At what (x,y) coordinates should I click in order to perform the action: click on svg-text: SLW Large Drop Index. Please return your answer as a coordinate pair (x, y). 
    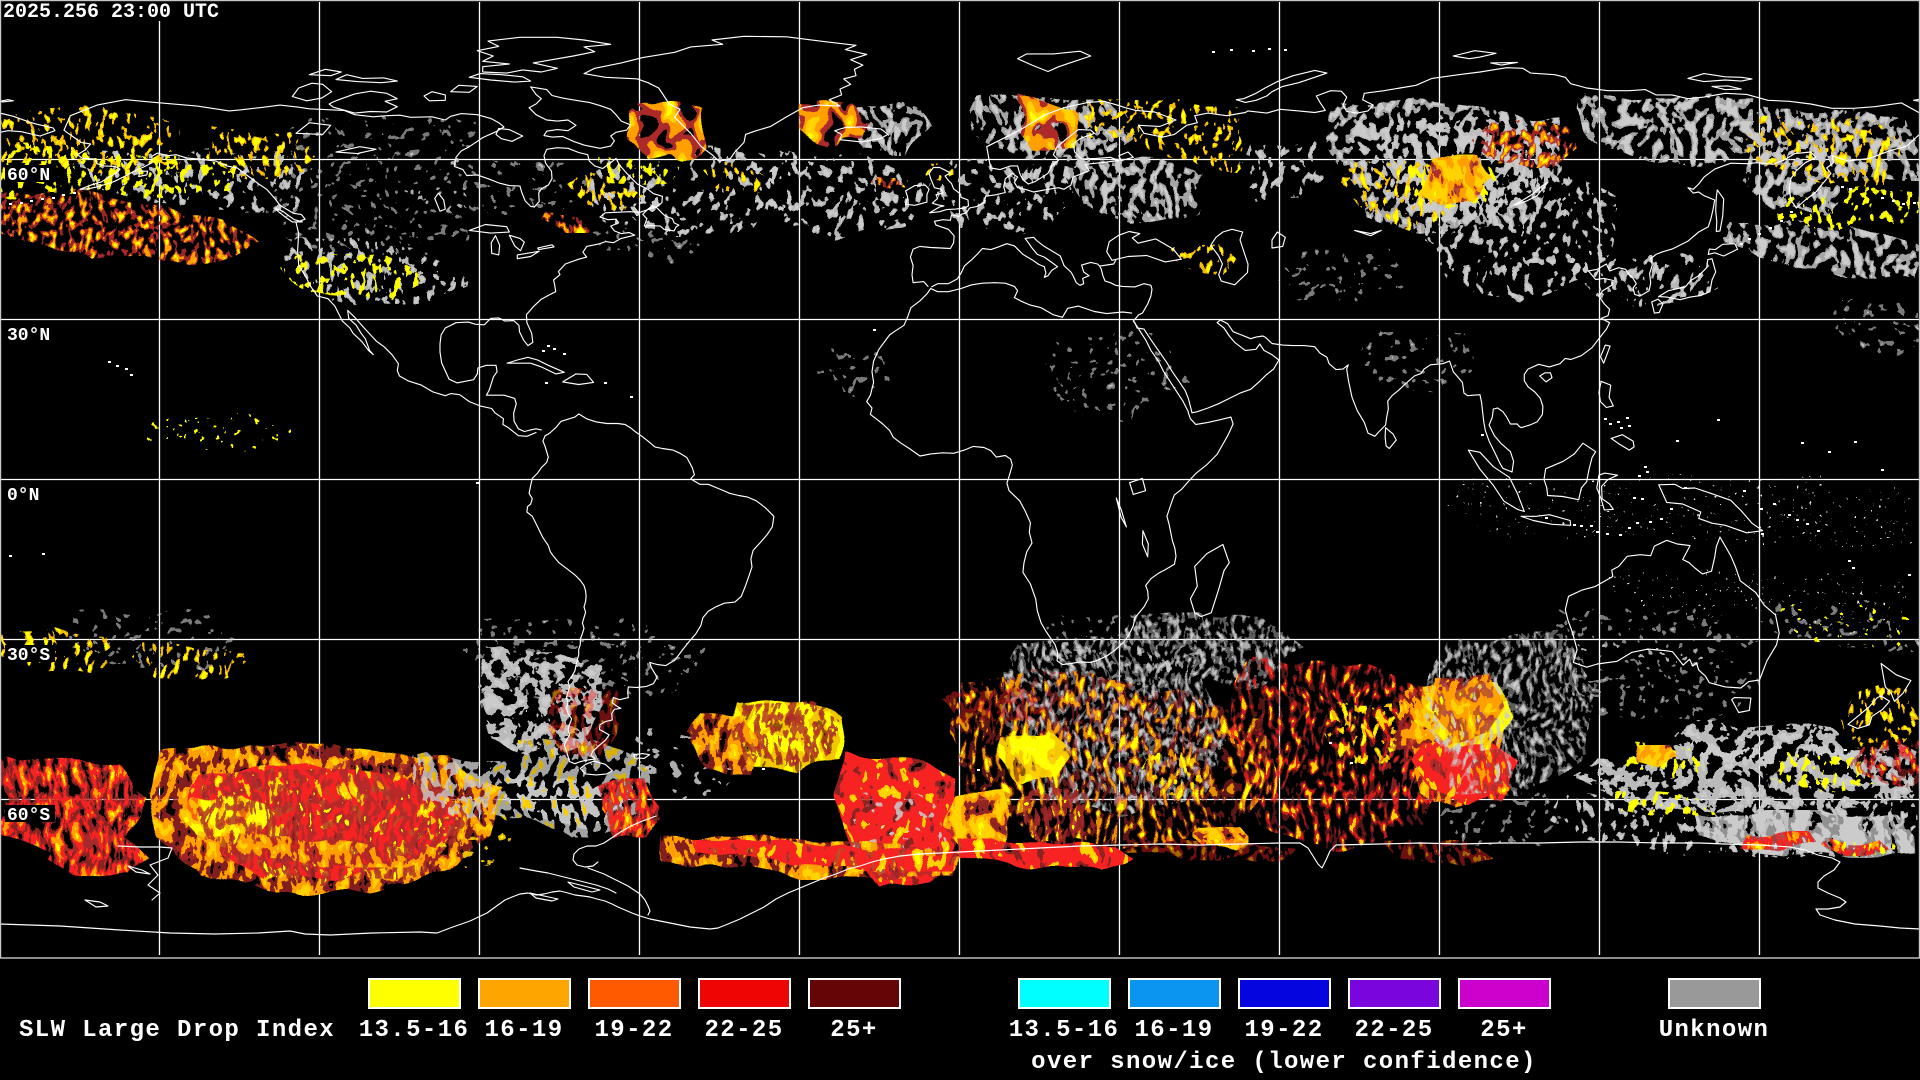
    Looking at the image, I should click on (177, 1030).